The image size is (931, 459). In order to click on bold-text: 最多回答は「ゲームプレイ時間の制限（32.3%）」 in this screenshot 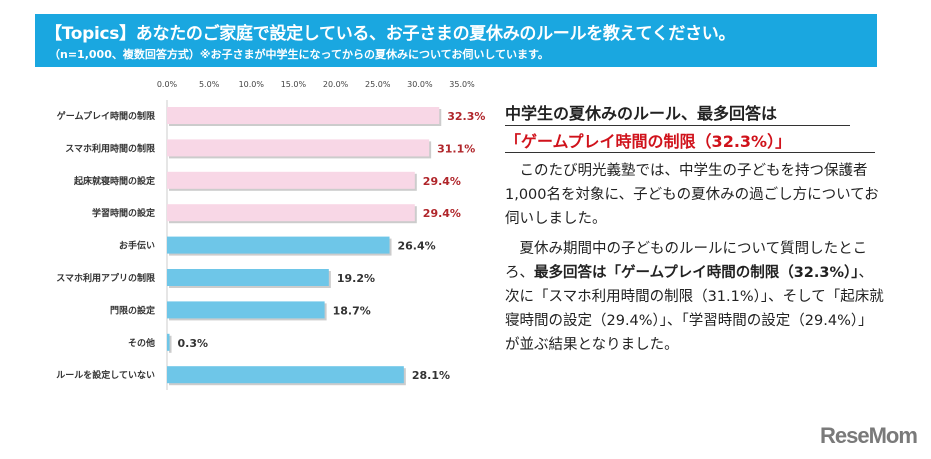, I will do `click(696, 273)`.